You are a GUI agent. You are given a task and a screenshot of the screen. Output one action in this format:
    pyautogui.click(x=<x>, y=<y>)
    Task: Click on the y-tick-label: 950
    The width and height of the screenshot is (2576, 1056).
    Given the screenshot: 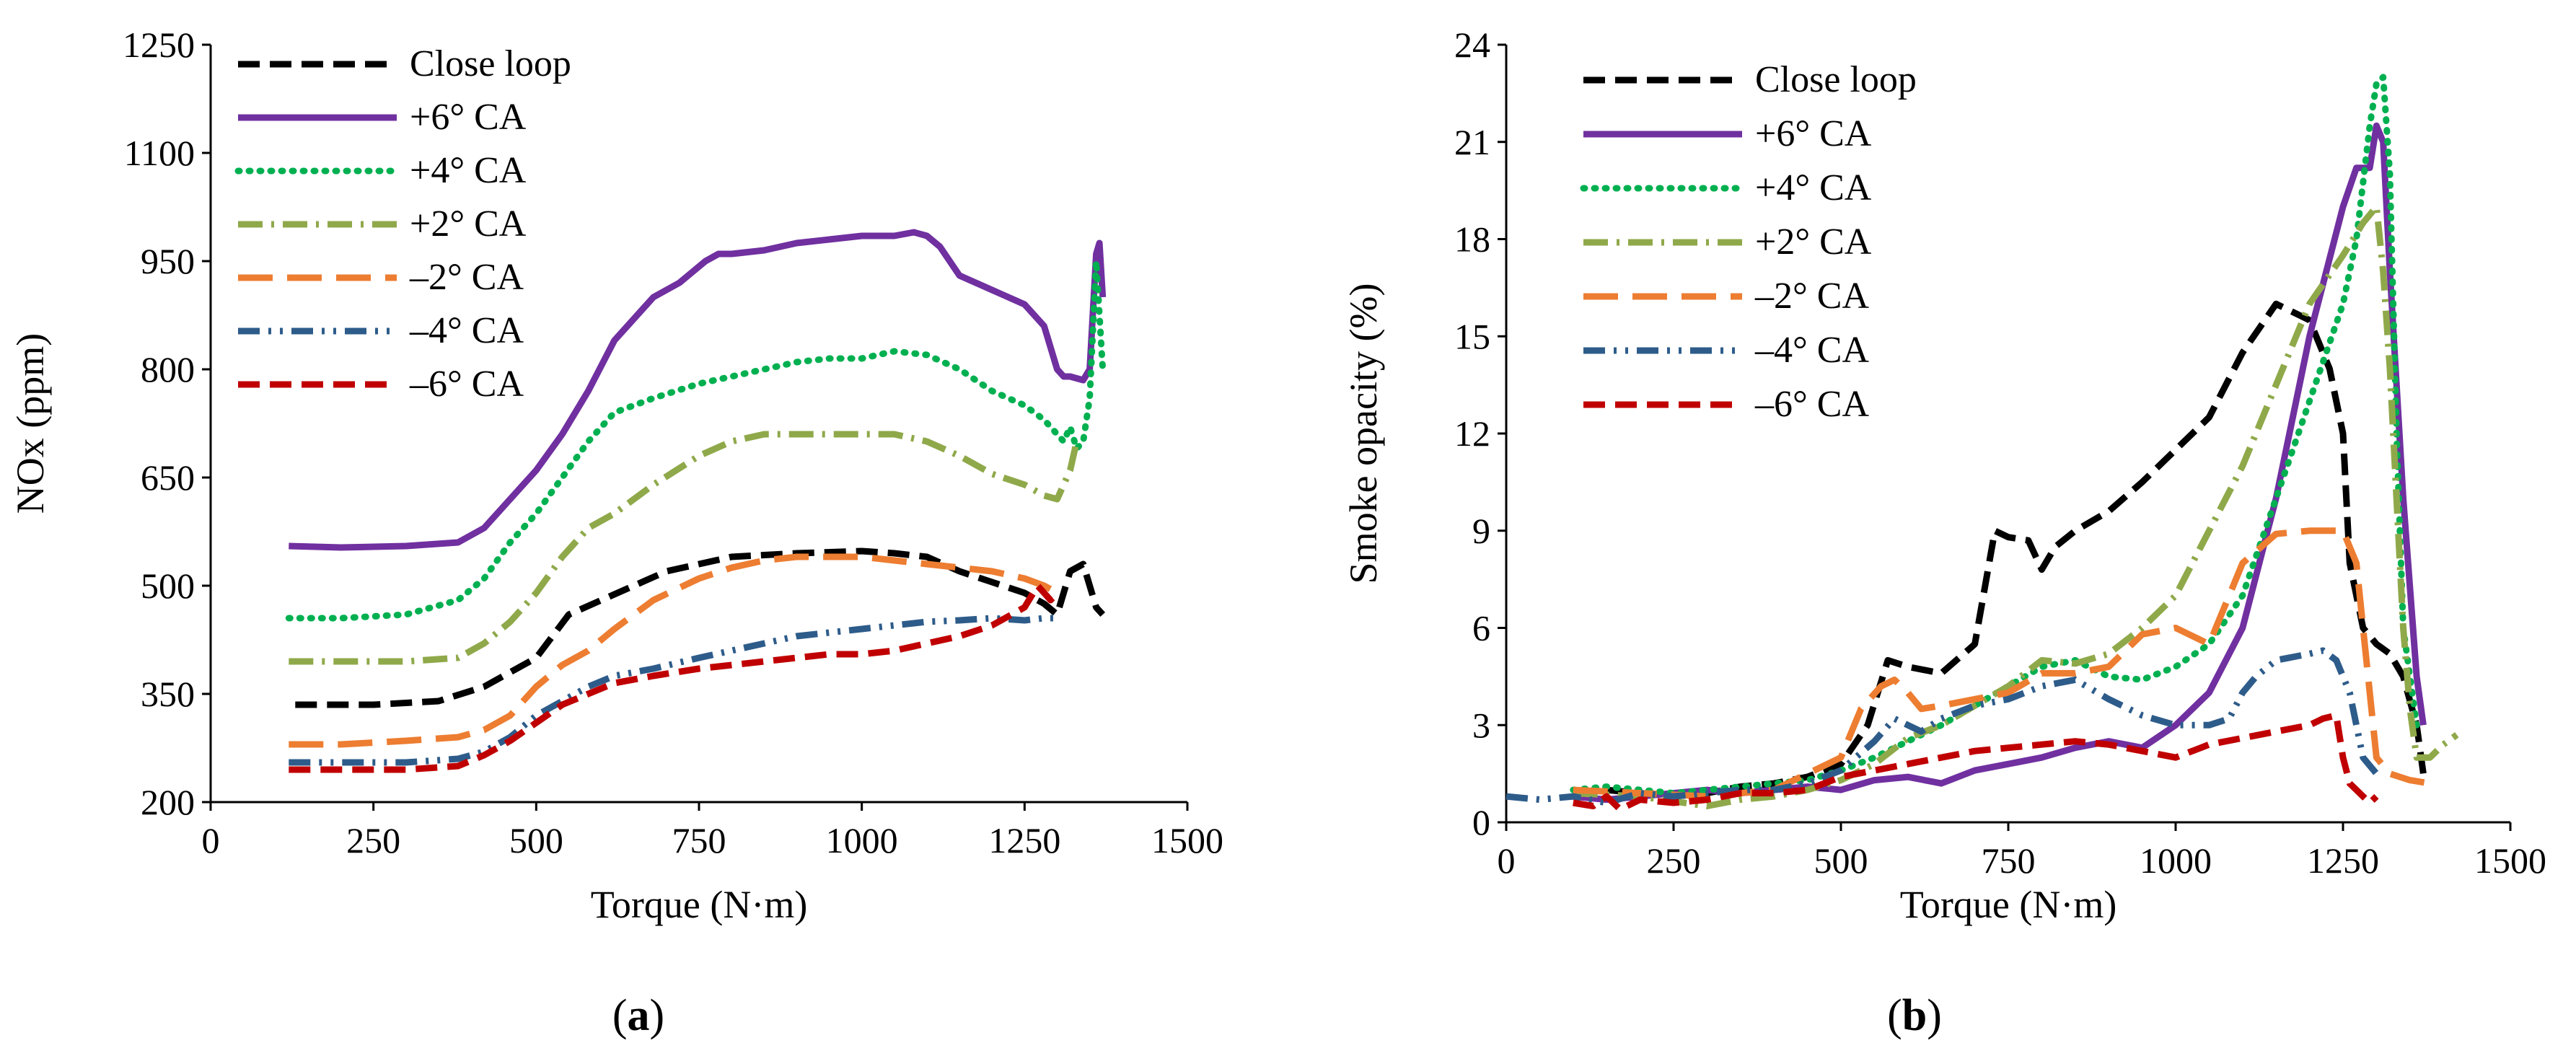 What is the action you would take?
    pyautogui.click(x=168, y=261)
    